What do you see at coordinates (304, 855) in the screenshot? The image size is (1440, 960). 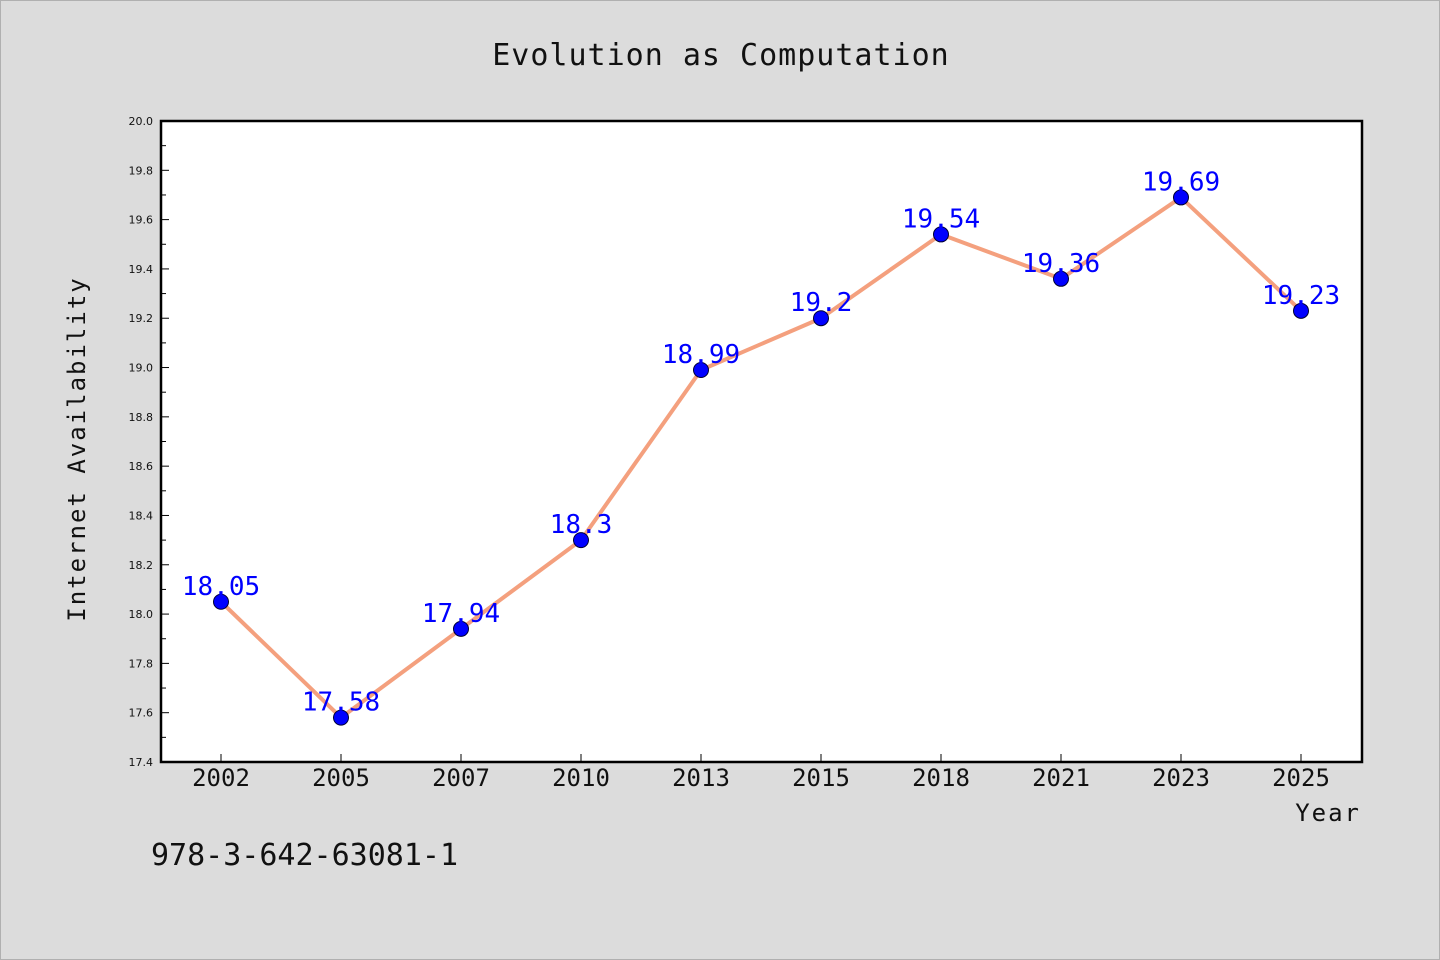 I see `isbn-text: 978-3-642-63081-1` at bounding box center [304, 855].